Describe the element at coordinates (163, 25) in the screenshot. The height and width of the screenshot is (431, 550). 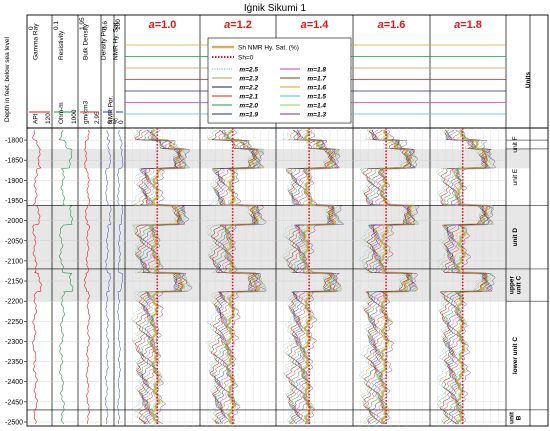
I see `panel-a-label: a=1.0` at that location.